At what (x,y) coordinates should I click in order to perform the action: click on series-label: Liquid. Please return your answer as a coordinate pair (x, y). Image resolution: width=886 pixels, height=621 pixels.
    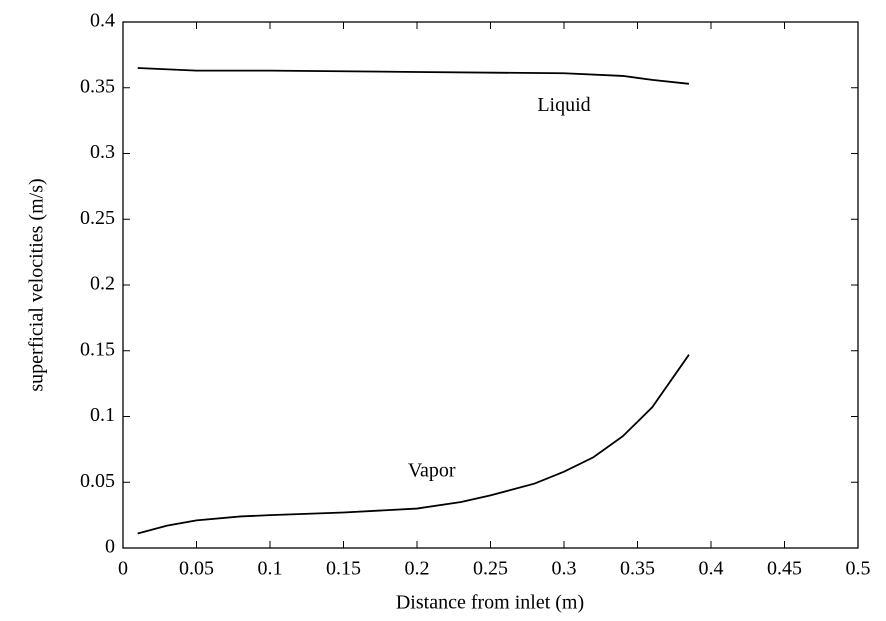
    Looking at the image, I should click on (563, 105).